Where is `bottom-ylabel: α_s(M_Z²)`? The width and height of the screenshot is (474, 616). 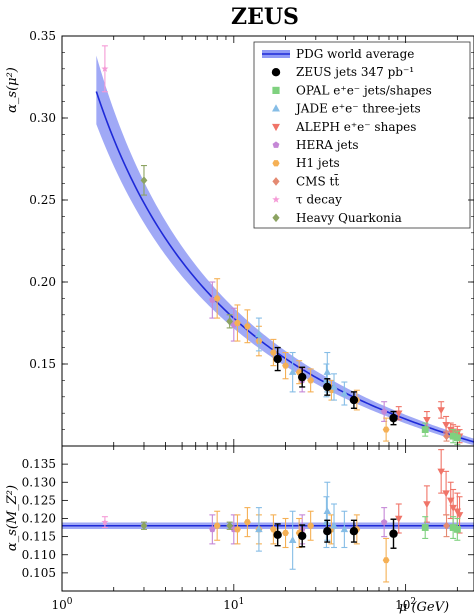 bottom-ylabel: α_s(M_Z²) is located at coordinates (12, 518).